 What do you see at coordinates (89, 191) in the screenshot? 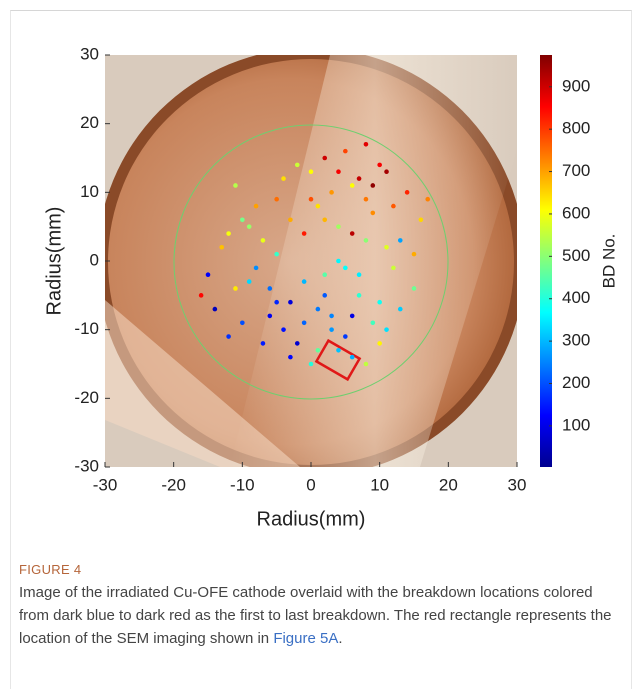
I see `y-tick-label: 10` at bounding box center [89, 191].